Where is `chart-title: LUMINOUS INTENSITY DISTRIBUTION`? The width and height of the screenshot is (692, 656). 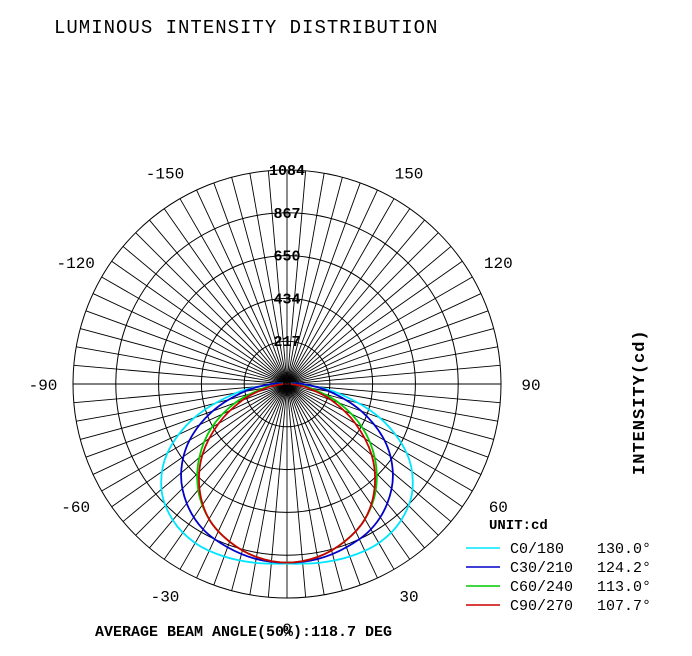 chart-title: LUMINOUS INTENSITY DISTRIBUTION is located at coordinates (246, 28).